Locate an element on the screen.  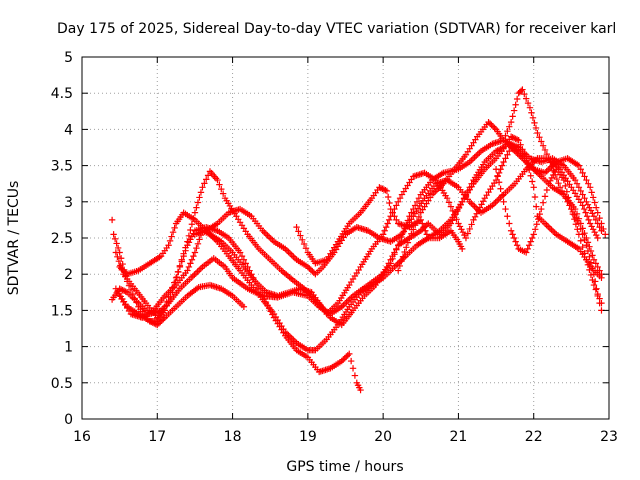
y-tick-label: 3 is located at coordinates (68, 203).